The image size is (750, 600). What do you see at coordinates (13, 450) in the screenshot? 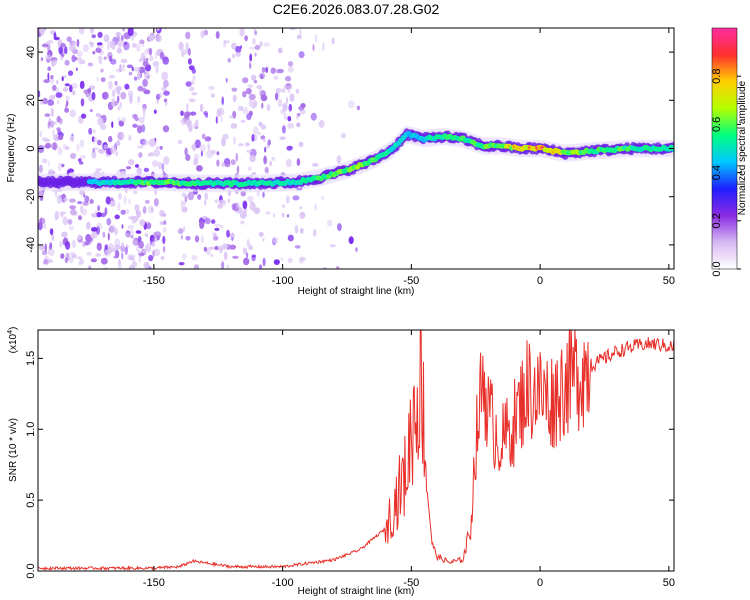
I see `snr-y-label: SNR (10 * v/v)` at bounding box center [13, 450].